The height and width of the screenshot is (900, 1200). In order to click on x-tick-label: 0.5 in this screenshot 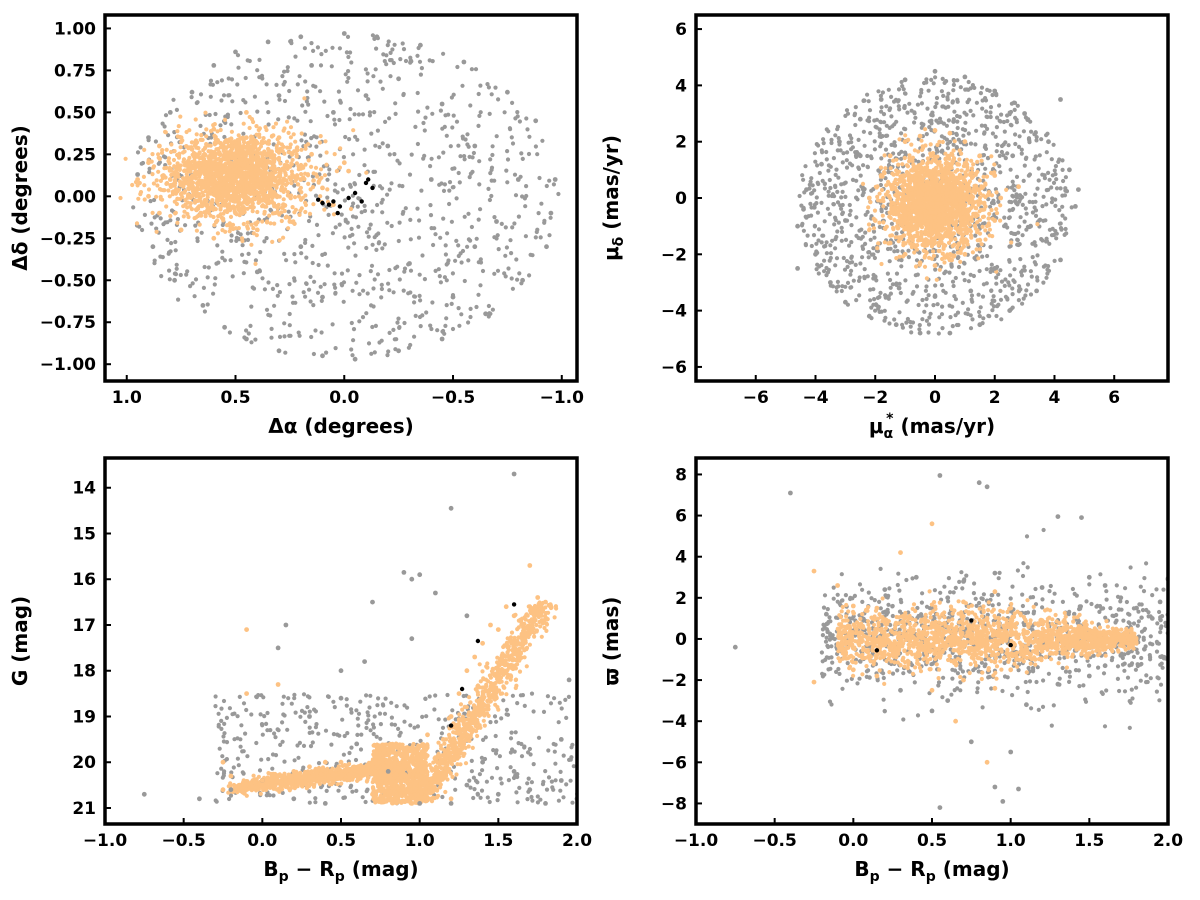, I will do `click(235, 398)`.